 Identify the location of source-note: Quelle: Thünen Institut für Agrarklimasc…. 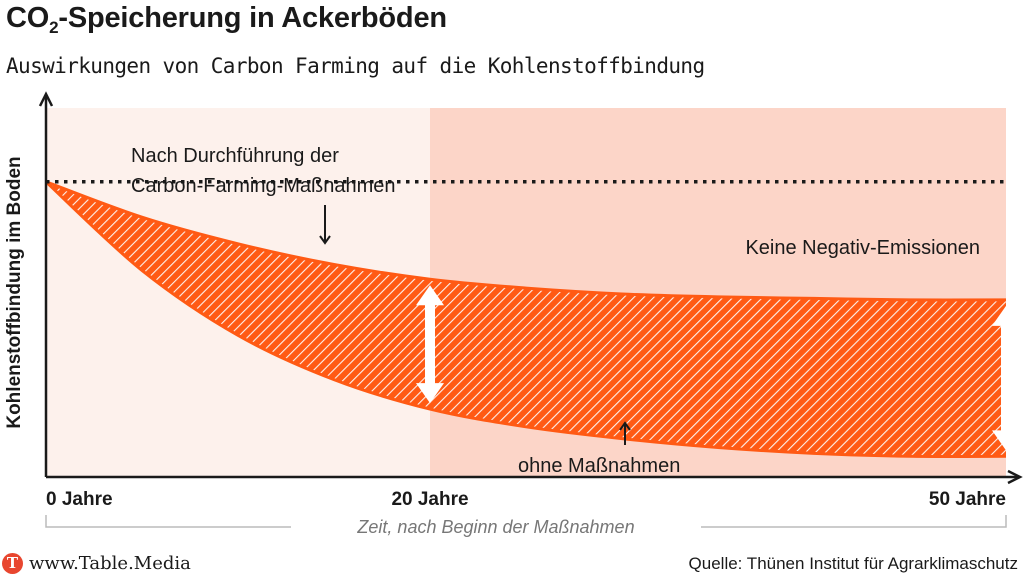
(853, 563).